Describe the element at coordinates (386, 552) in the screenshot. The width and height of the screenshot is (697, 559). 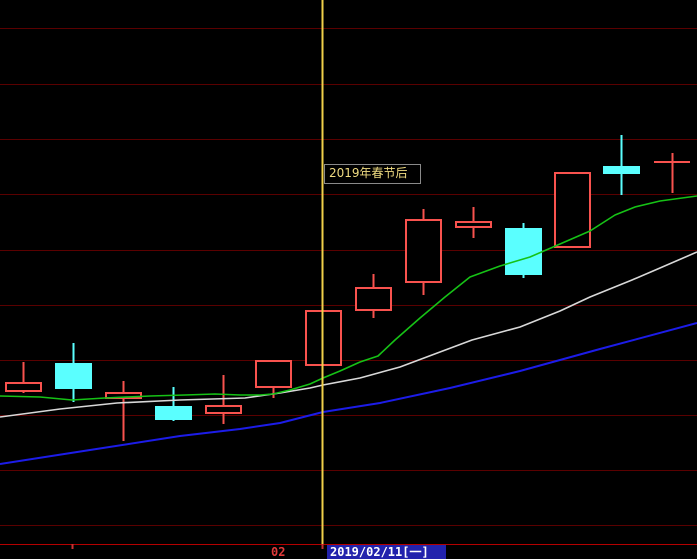
I see `date-badge: 2019/02/11[一]` at that location.